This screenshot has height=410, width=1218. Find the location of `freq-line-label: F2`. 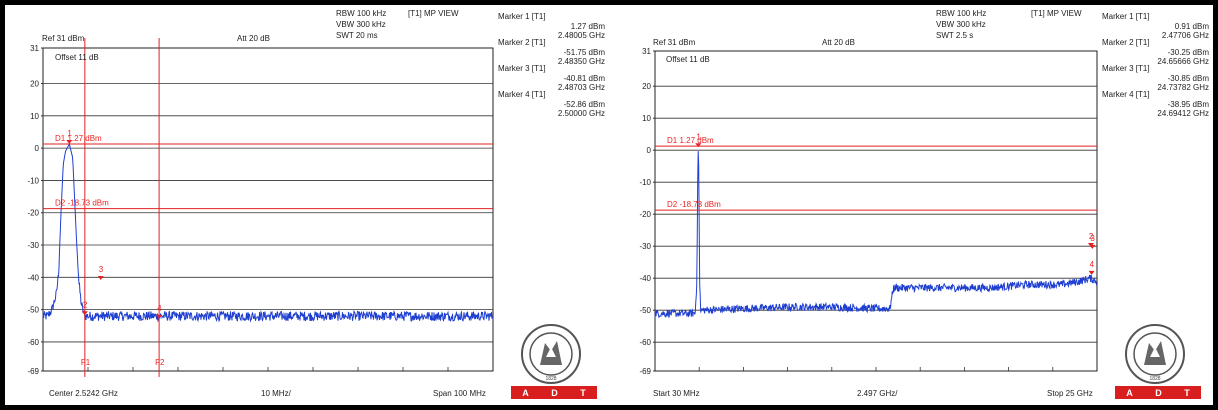

freq-line-label: F2 is located at coordinates (160, 362).